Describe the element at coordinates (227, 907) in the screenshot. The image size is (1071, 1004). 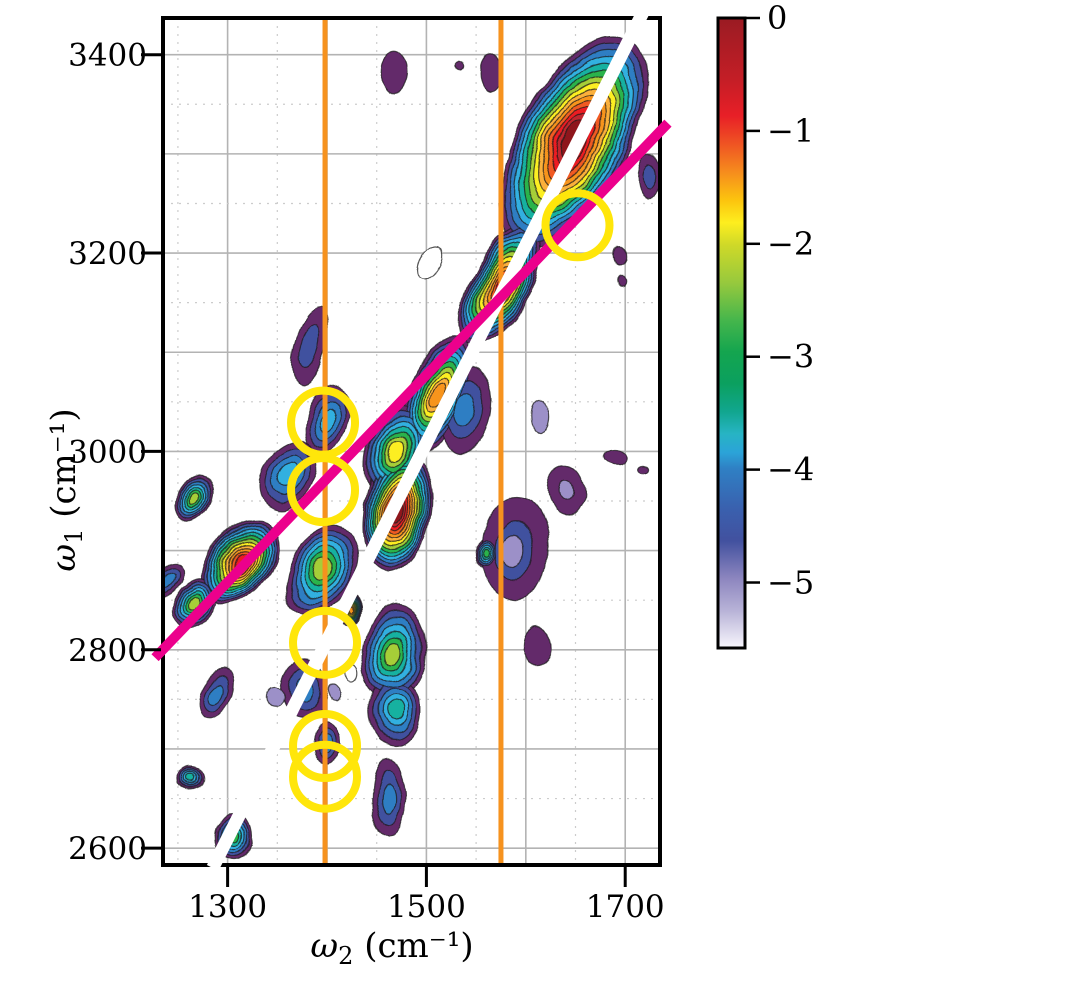
I see `x-tick-label: 1300` at that location.